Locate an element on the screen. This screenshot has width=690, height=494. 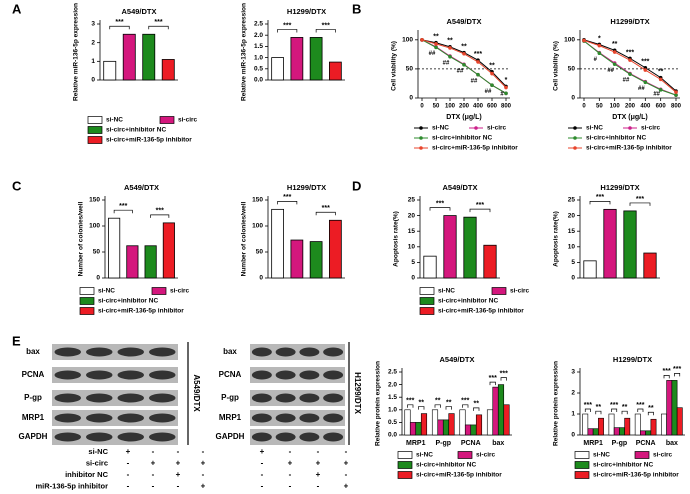
legend-label: si-circ+miR-136-5p inhibitor is located at coordinates (475, 148).